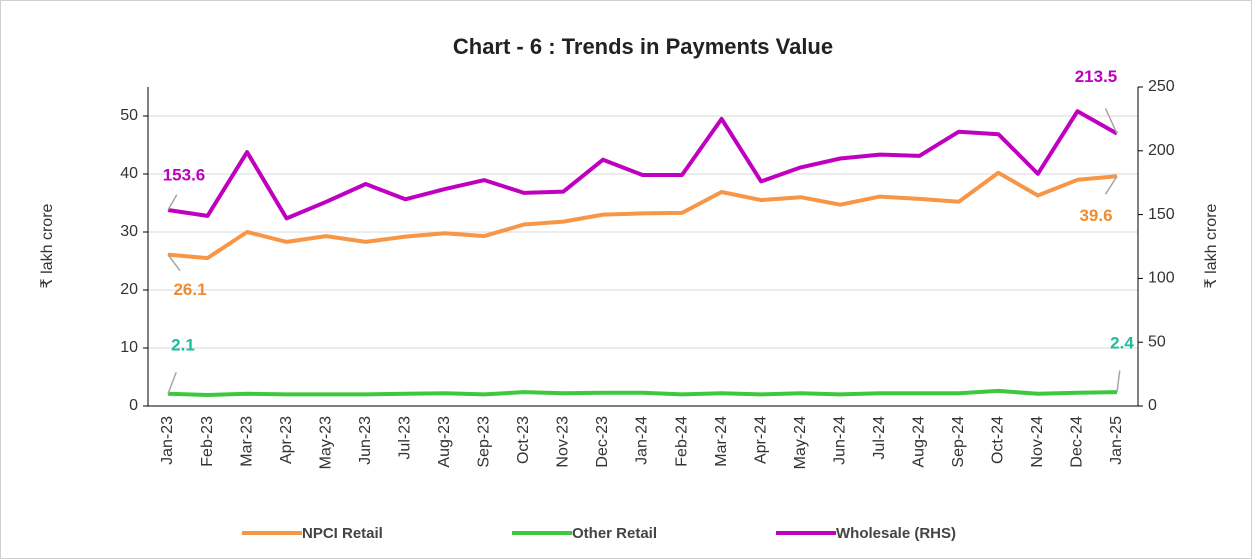 Image resolution: width=1252 pixels, height=559 pixels. What do you see at coordinates (484, 442) in the screenshot?
I see `x-tick-label: Sep-23` at bounding box center [484, 442].